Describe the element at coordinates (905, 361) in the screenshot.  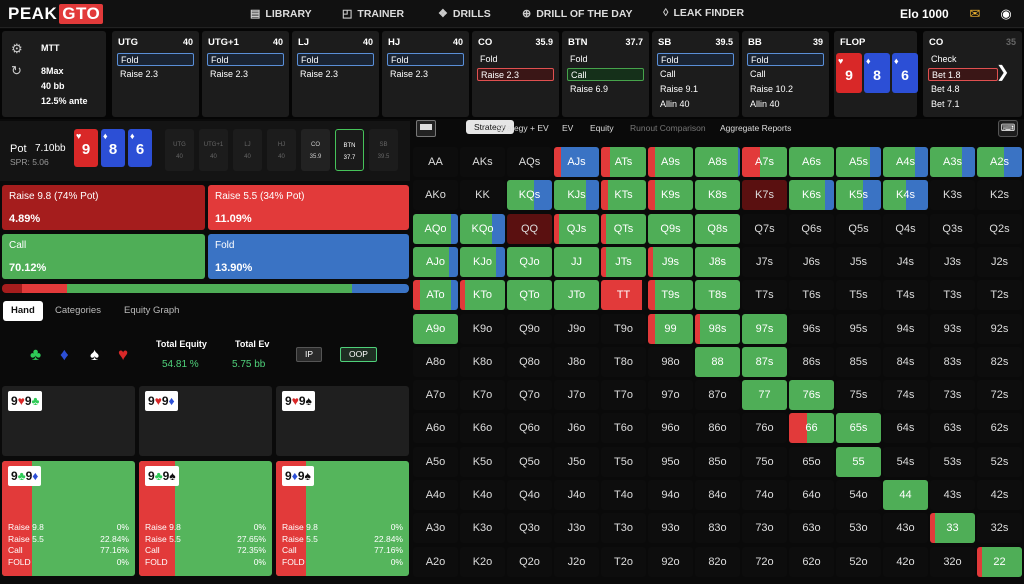
I see `hand-cell-84s: 84s` at that location.